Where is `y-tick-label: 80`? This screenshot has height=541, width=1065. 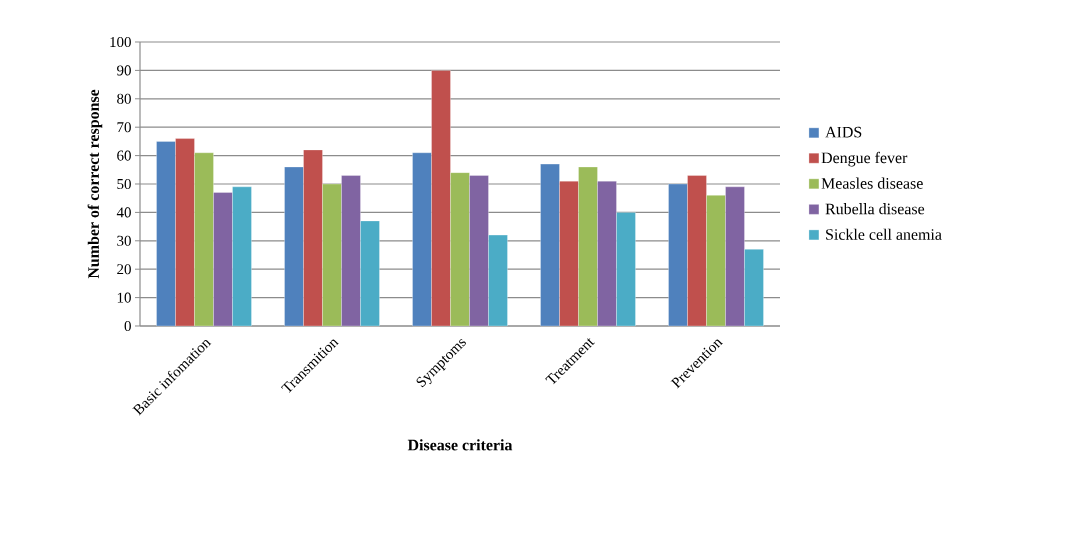 y-tick-label: 80 is located at coordinates (124, 98).